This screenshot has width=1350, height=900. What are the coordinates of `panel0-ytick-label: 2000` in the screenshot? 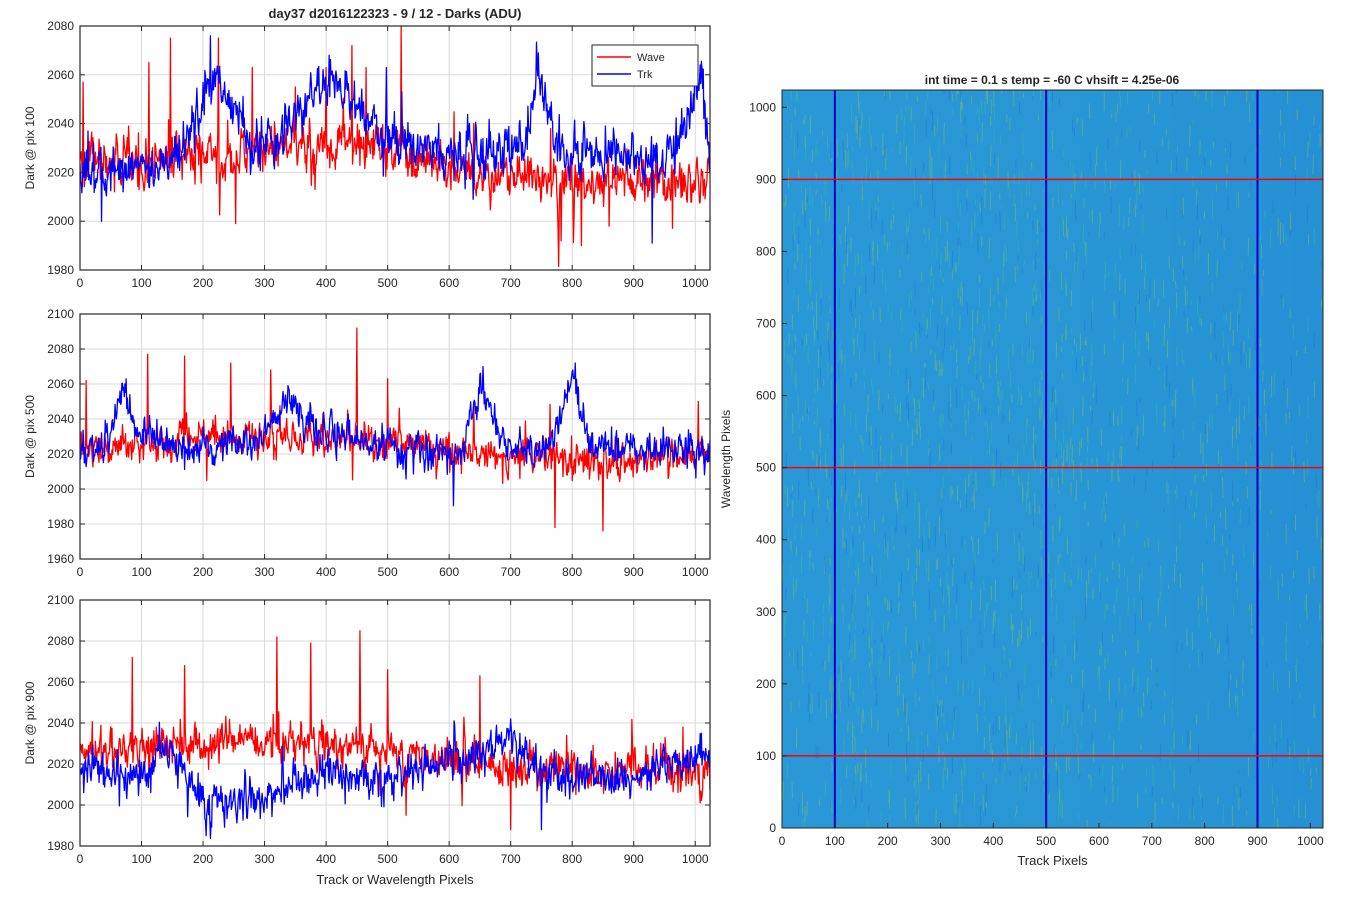 It's located at (60, 221).